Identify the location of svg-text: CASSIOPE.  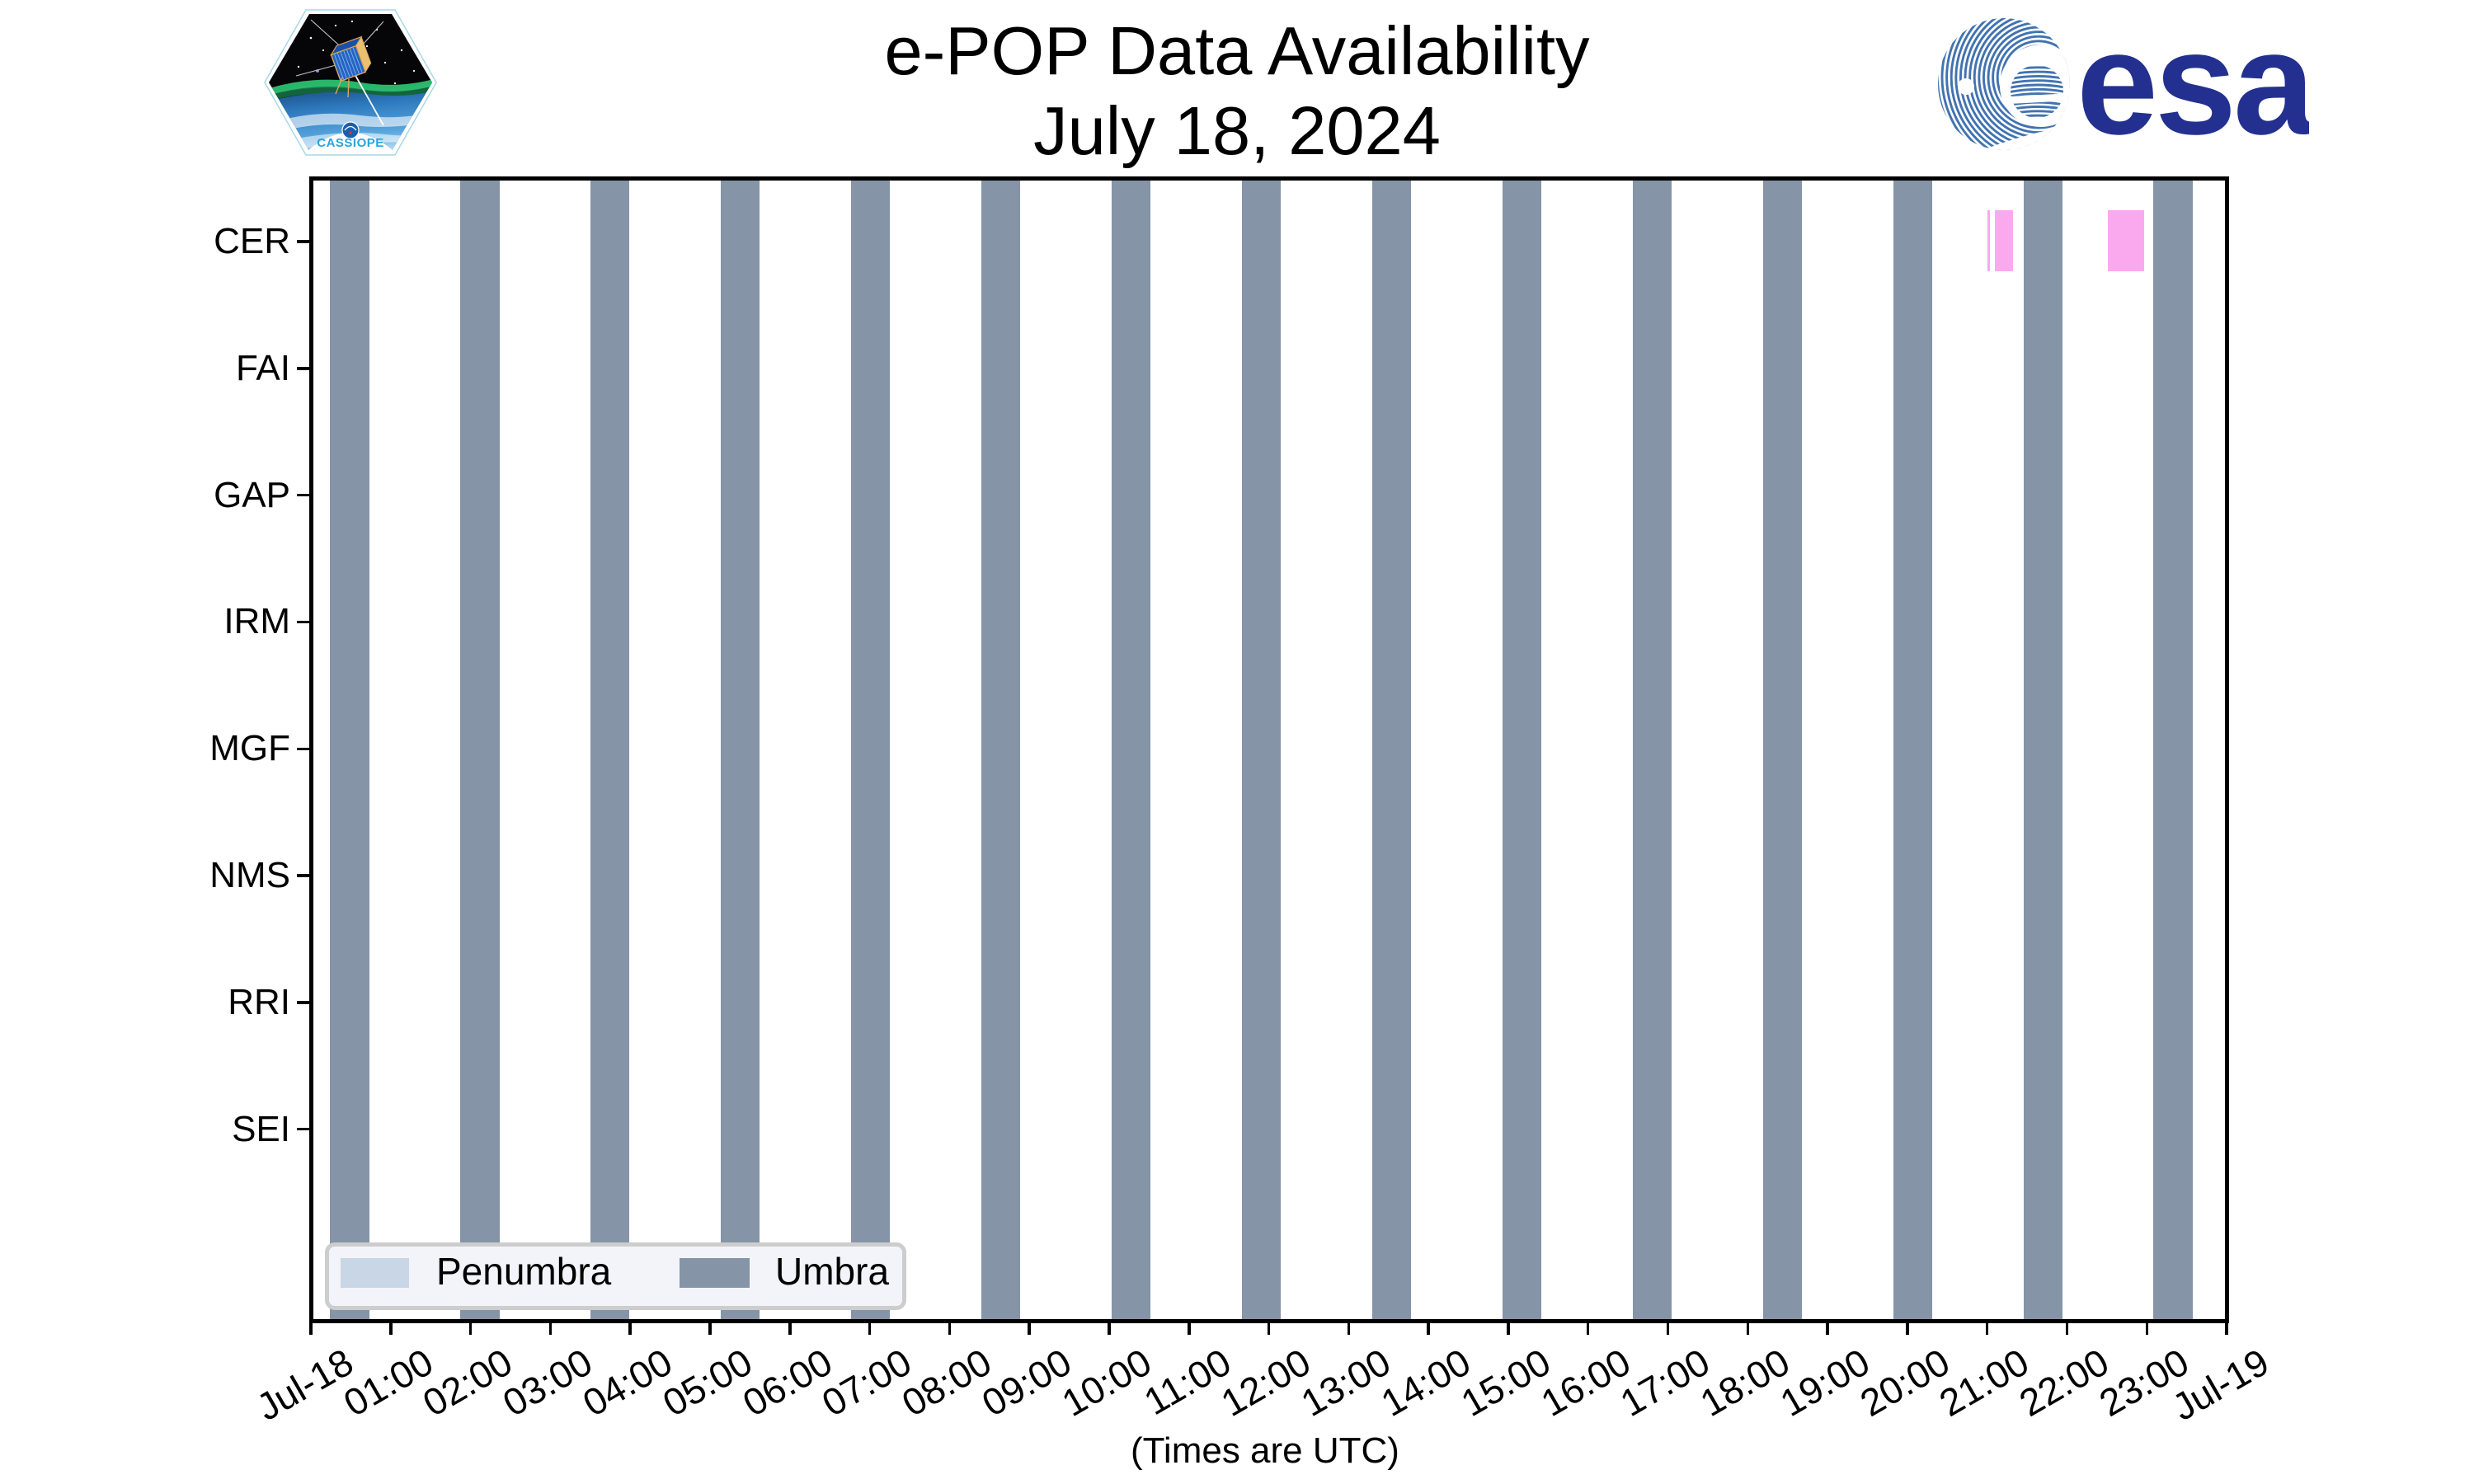
(350, 143).